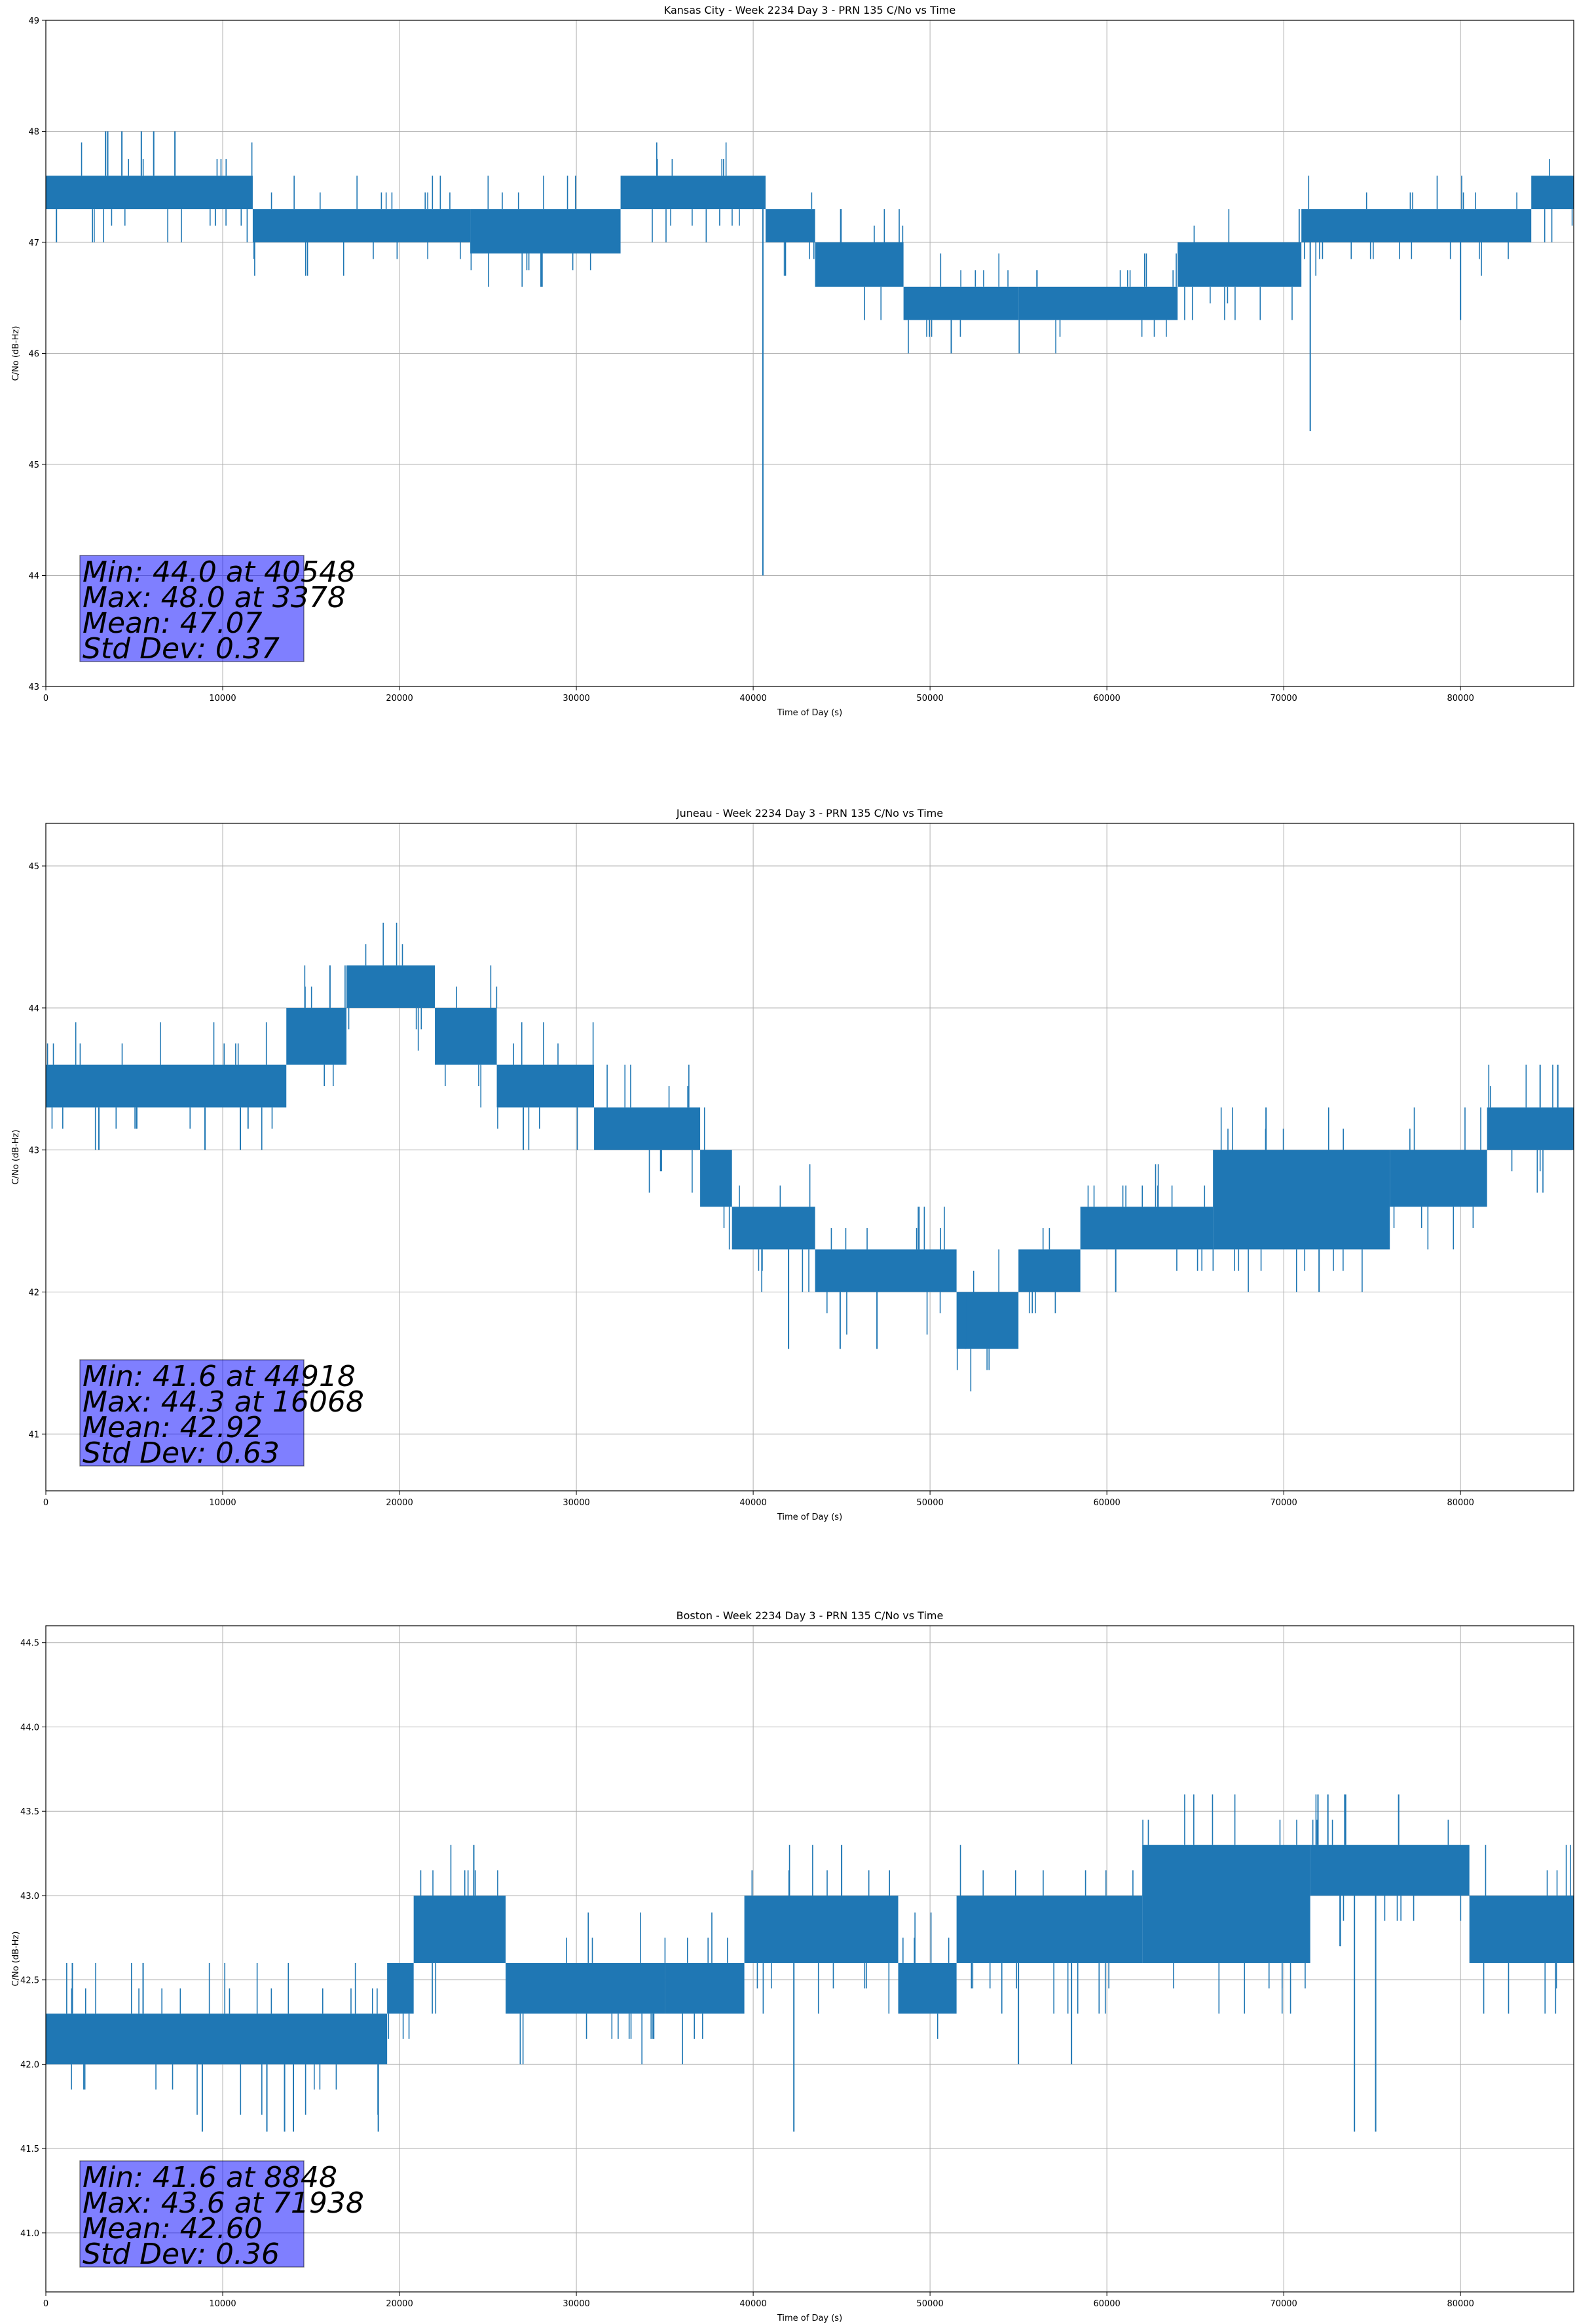  What do you see at coordinates (29, 1812) in the screenshot?
I see `y-tick-label: 43.5` at bounding box center [29, 1812].